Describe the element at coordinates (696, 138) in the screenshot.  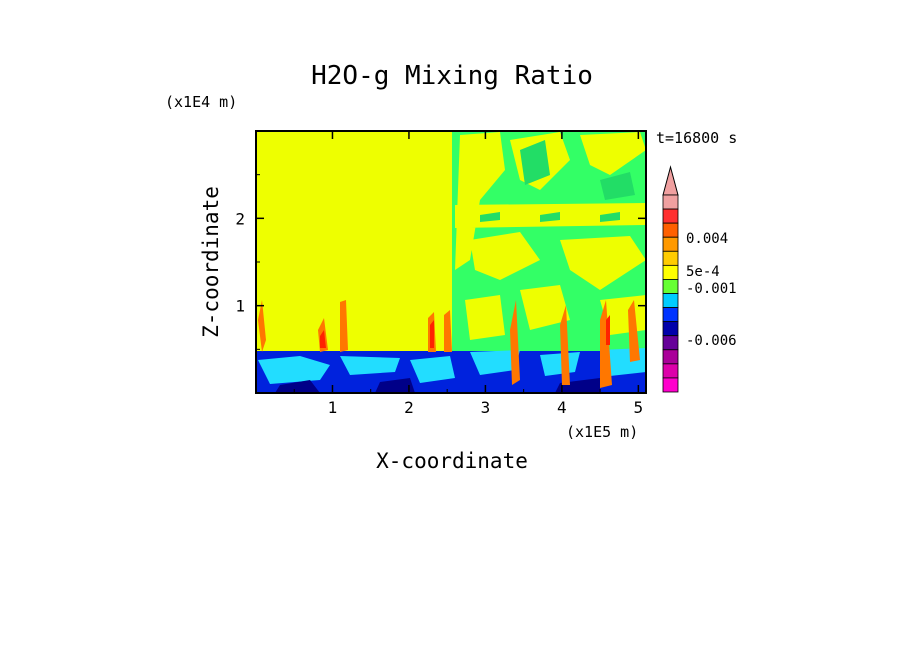
I see `time-label: t=16800 s` at that location.